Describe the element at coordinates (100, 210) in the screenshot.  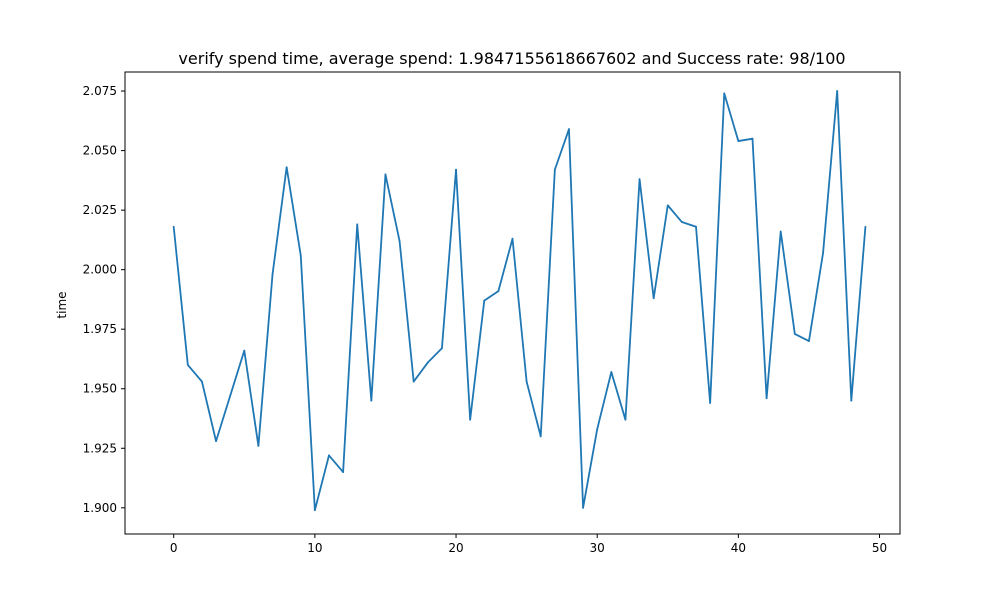
I see `y-tick-label: 2.025` at that location.